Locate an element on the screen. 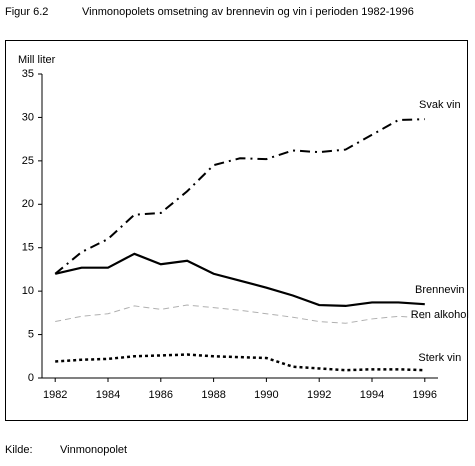  x-tick-label: 1984 is located at coordinates (108, 395).